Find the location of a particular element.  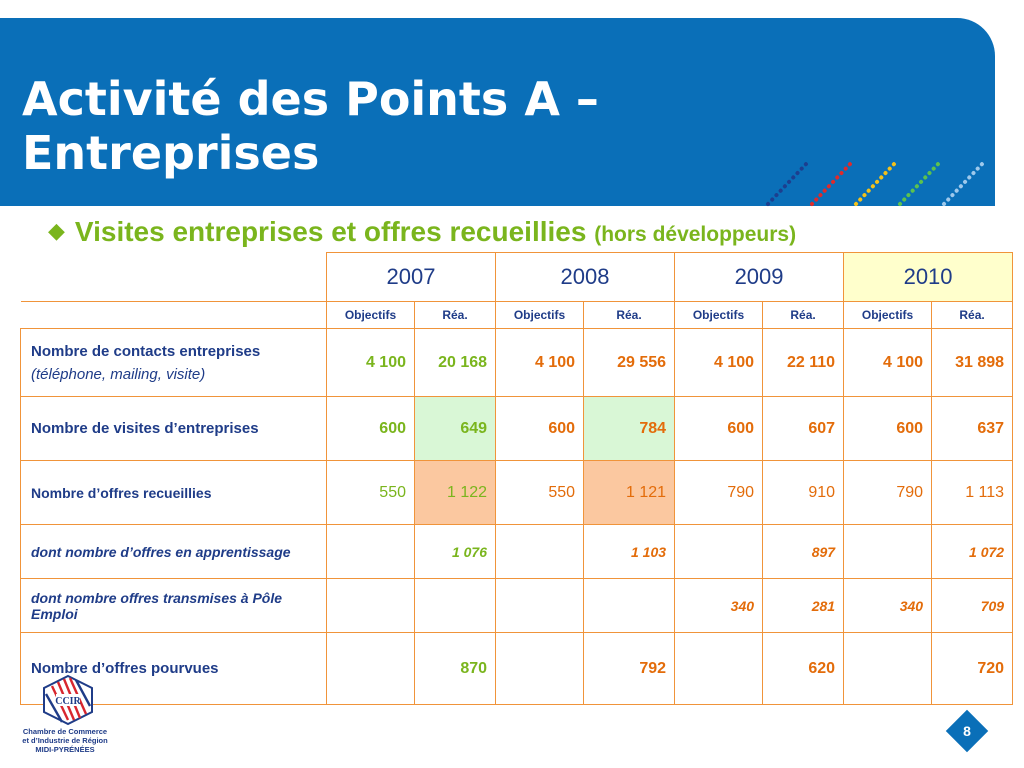

table-cell: 31 898 is located at coordinates (972, 362).